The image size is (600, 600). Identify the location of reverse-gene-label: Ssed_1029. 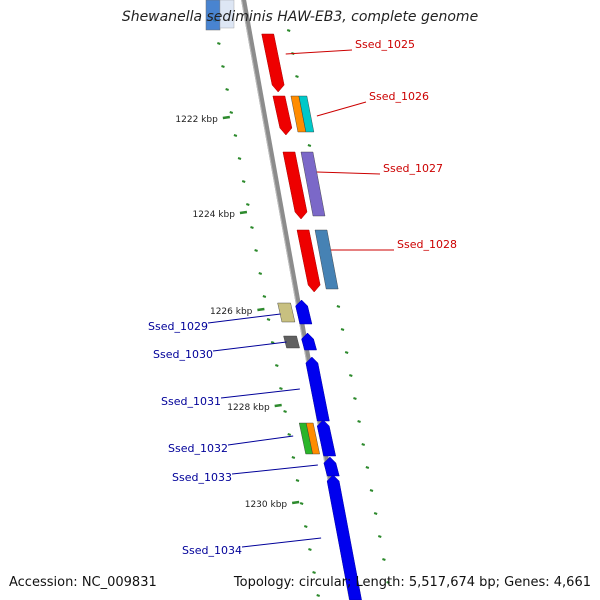
(178, 326).